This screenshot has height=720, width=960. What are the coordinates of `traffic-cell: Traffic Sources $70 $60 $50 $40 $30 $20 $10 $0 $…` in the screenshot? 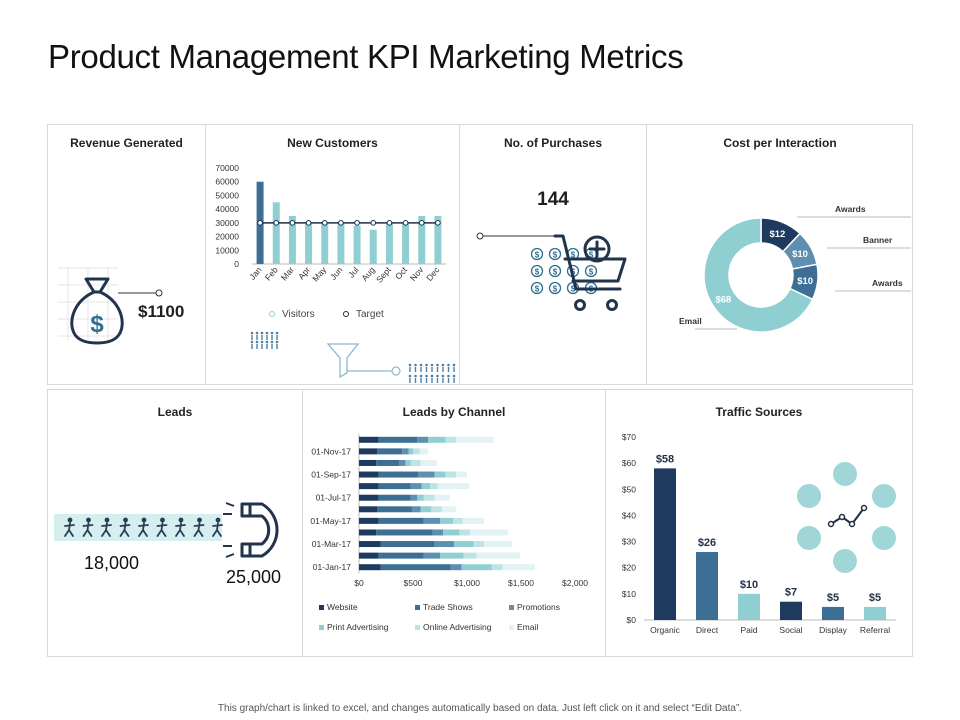 It's located at (759, 523).